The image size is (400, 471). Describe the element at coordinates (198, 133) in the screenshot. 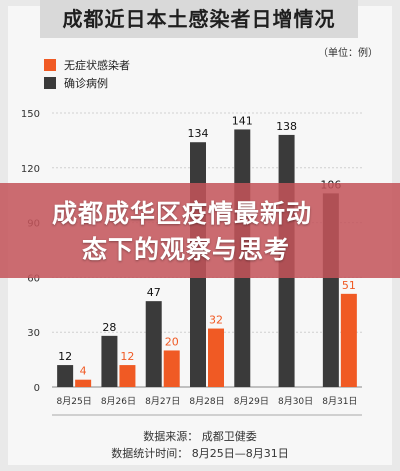

I see `bar-label-confirmed: 134` at that location.